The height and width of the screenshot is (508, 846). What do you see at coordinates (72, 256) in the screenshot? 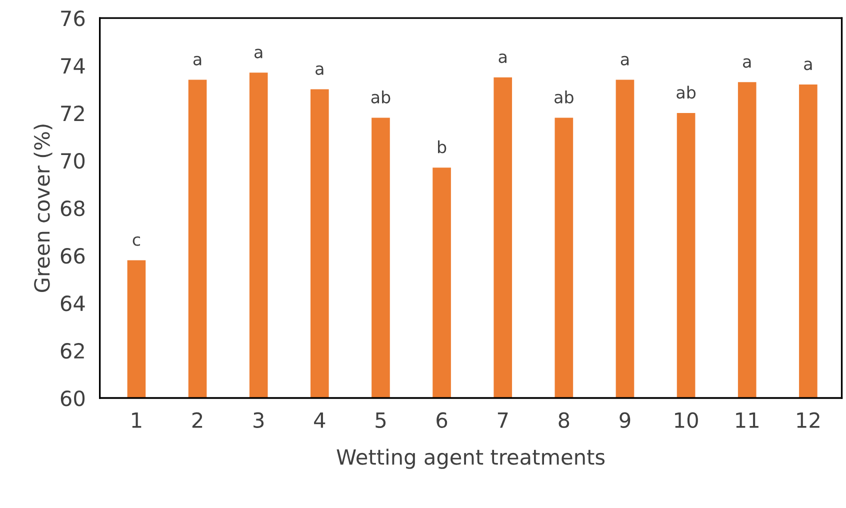
I see `y-tick-label: 66` at bounding box center [72, 256].